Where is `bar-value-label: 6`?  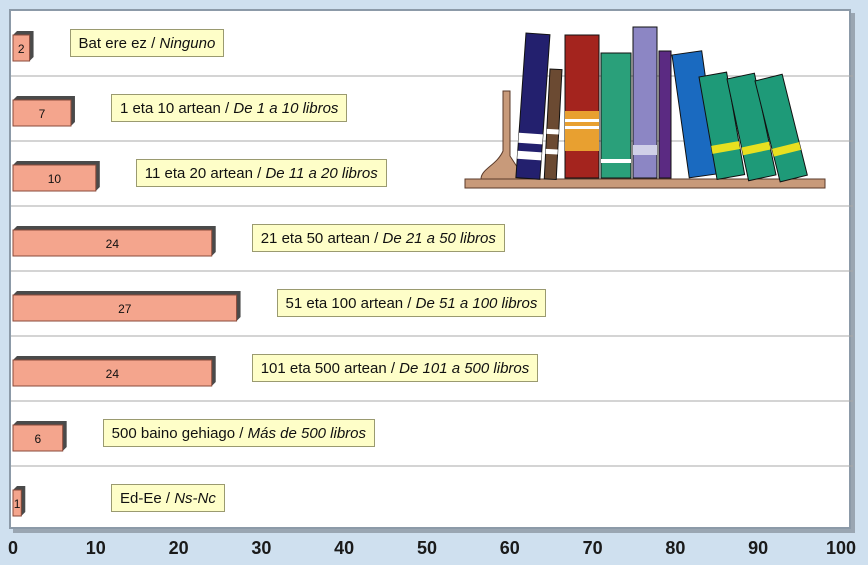
bar-value-label: 6 is located at coordinates (38, 439).